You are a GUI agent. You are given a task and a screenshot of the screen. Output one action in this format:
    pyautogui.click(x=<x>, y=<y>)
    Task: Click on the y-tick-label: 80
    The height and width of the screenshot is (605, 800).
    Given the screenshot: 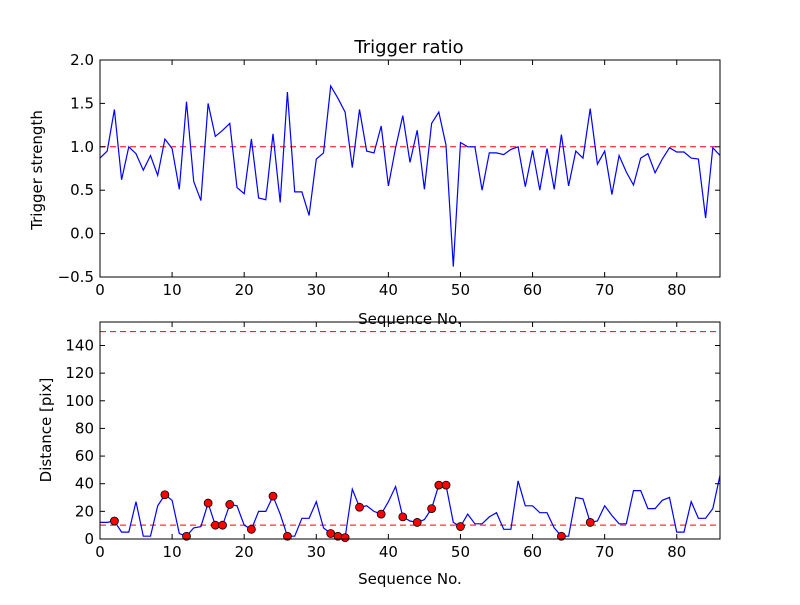 What is the action you would take?
    pyautogui.click(x=84, y=428)
    